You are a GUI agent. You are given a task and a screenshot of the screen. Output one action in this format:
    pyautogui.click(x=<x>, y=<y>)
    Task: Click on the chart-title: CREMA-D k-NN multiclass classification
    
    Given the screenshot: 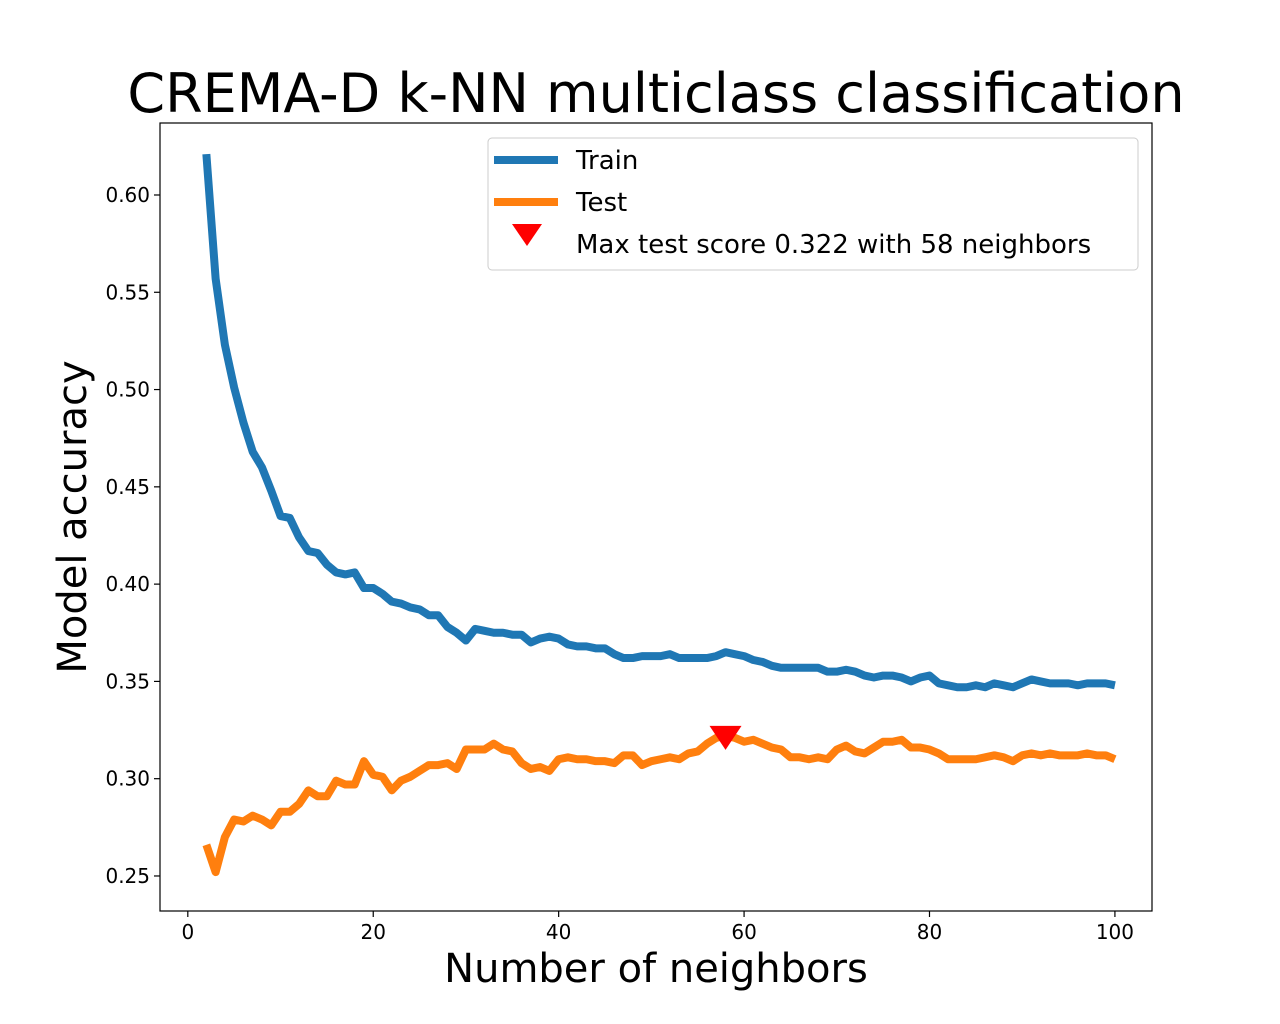 What is the action you would take?
    pyautogui.click(x=655, y=93)
    